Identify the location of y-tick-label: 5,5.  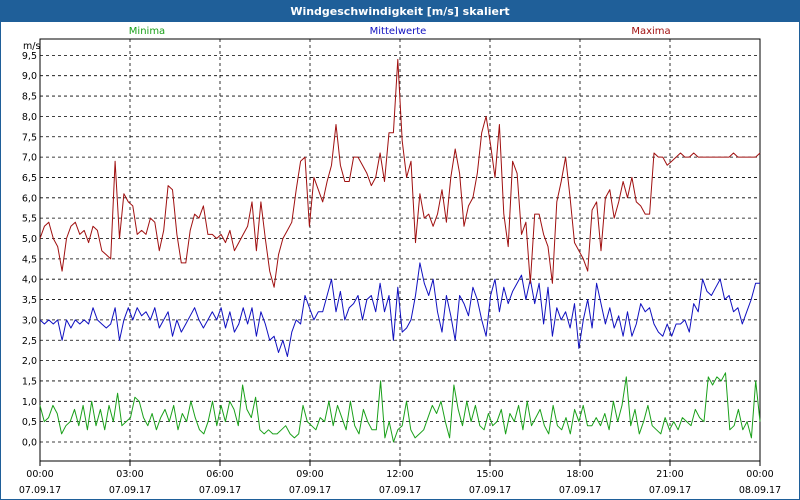
(29, 219).